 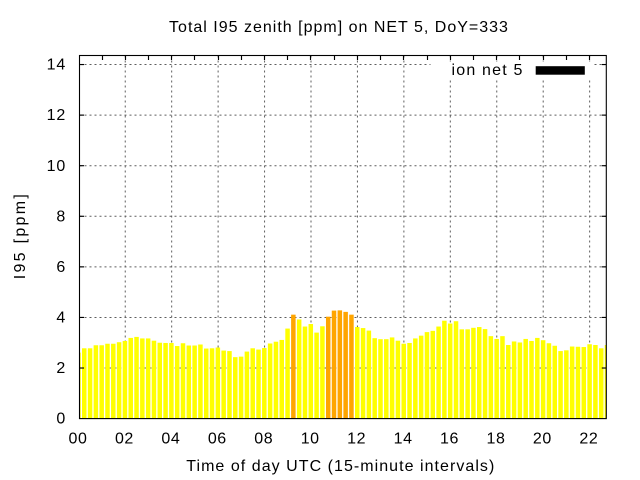 What do you see at coordinates (61, 318) in the screenshot?
I see `svg-text: 4` at bounding box center [61, 318].